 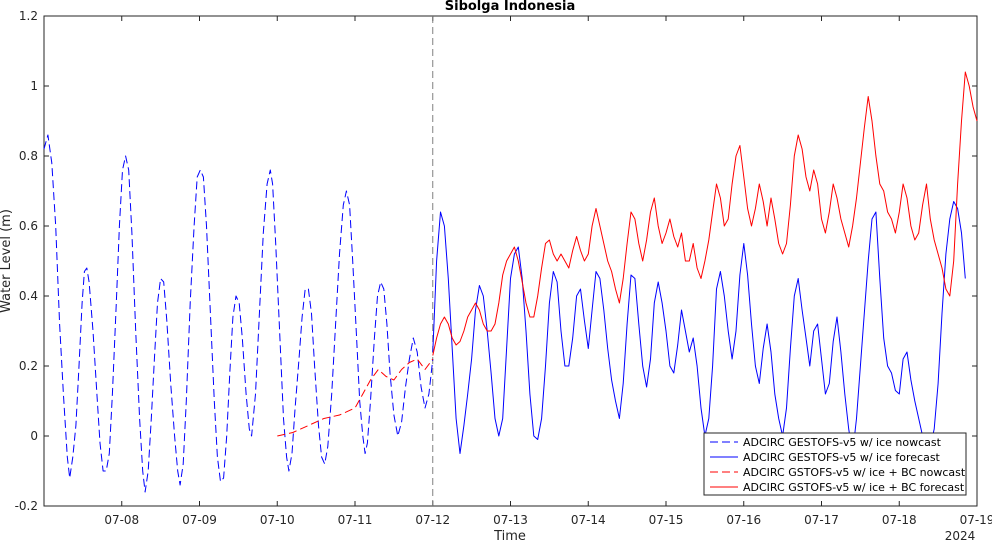 I want to click on x-tick-label: 07-14, so click(x=588, y=520).